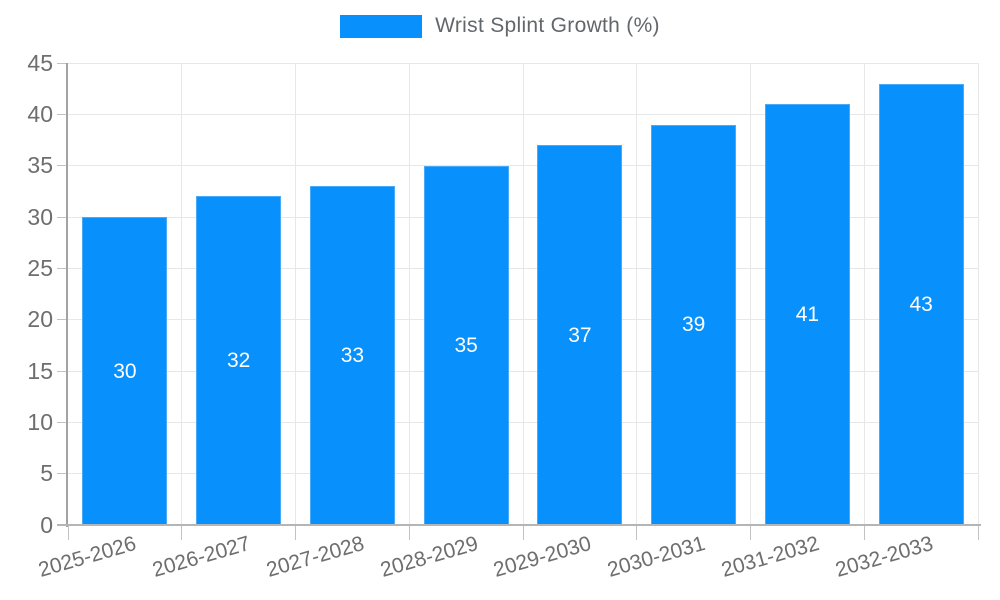  Describe the element at coordinates (381, 26) in the screenshot. I see `legend-swatch` at that location.